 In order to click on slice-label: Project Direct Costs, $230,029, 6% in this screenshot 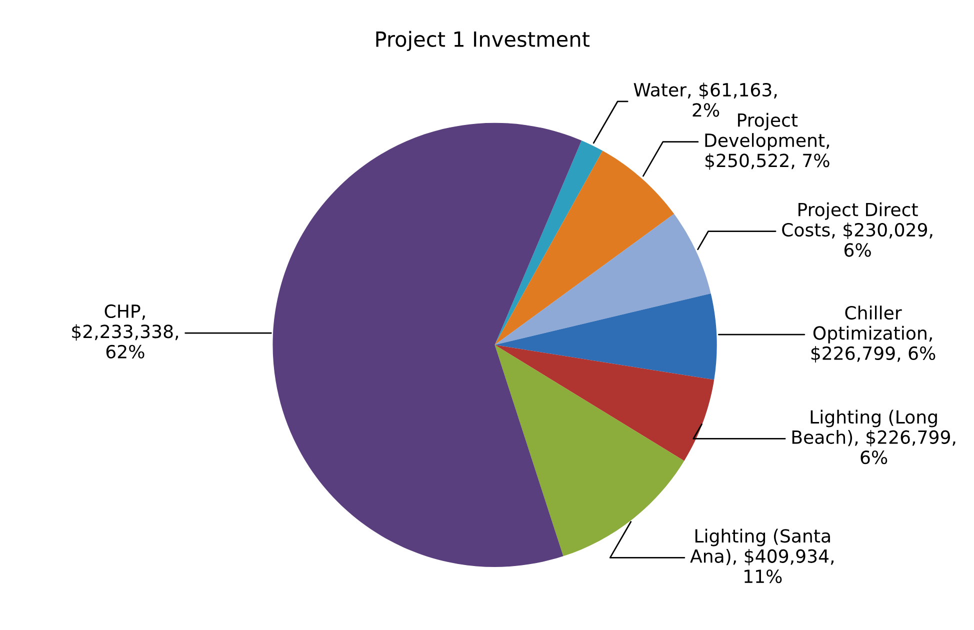, I will do `click(857, 229)`.